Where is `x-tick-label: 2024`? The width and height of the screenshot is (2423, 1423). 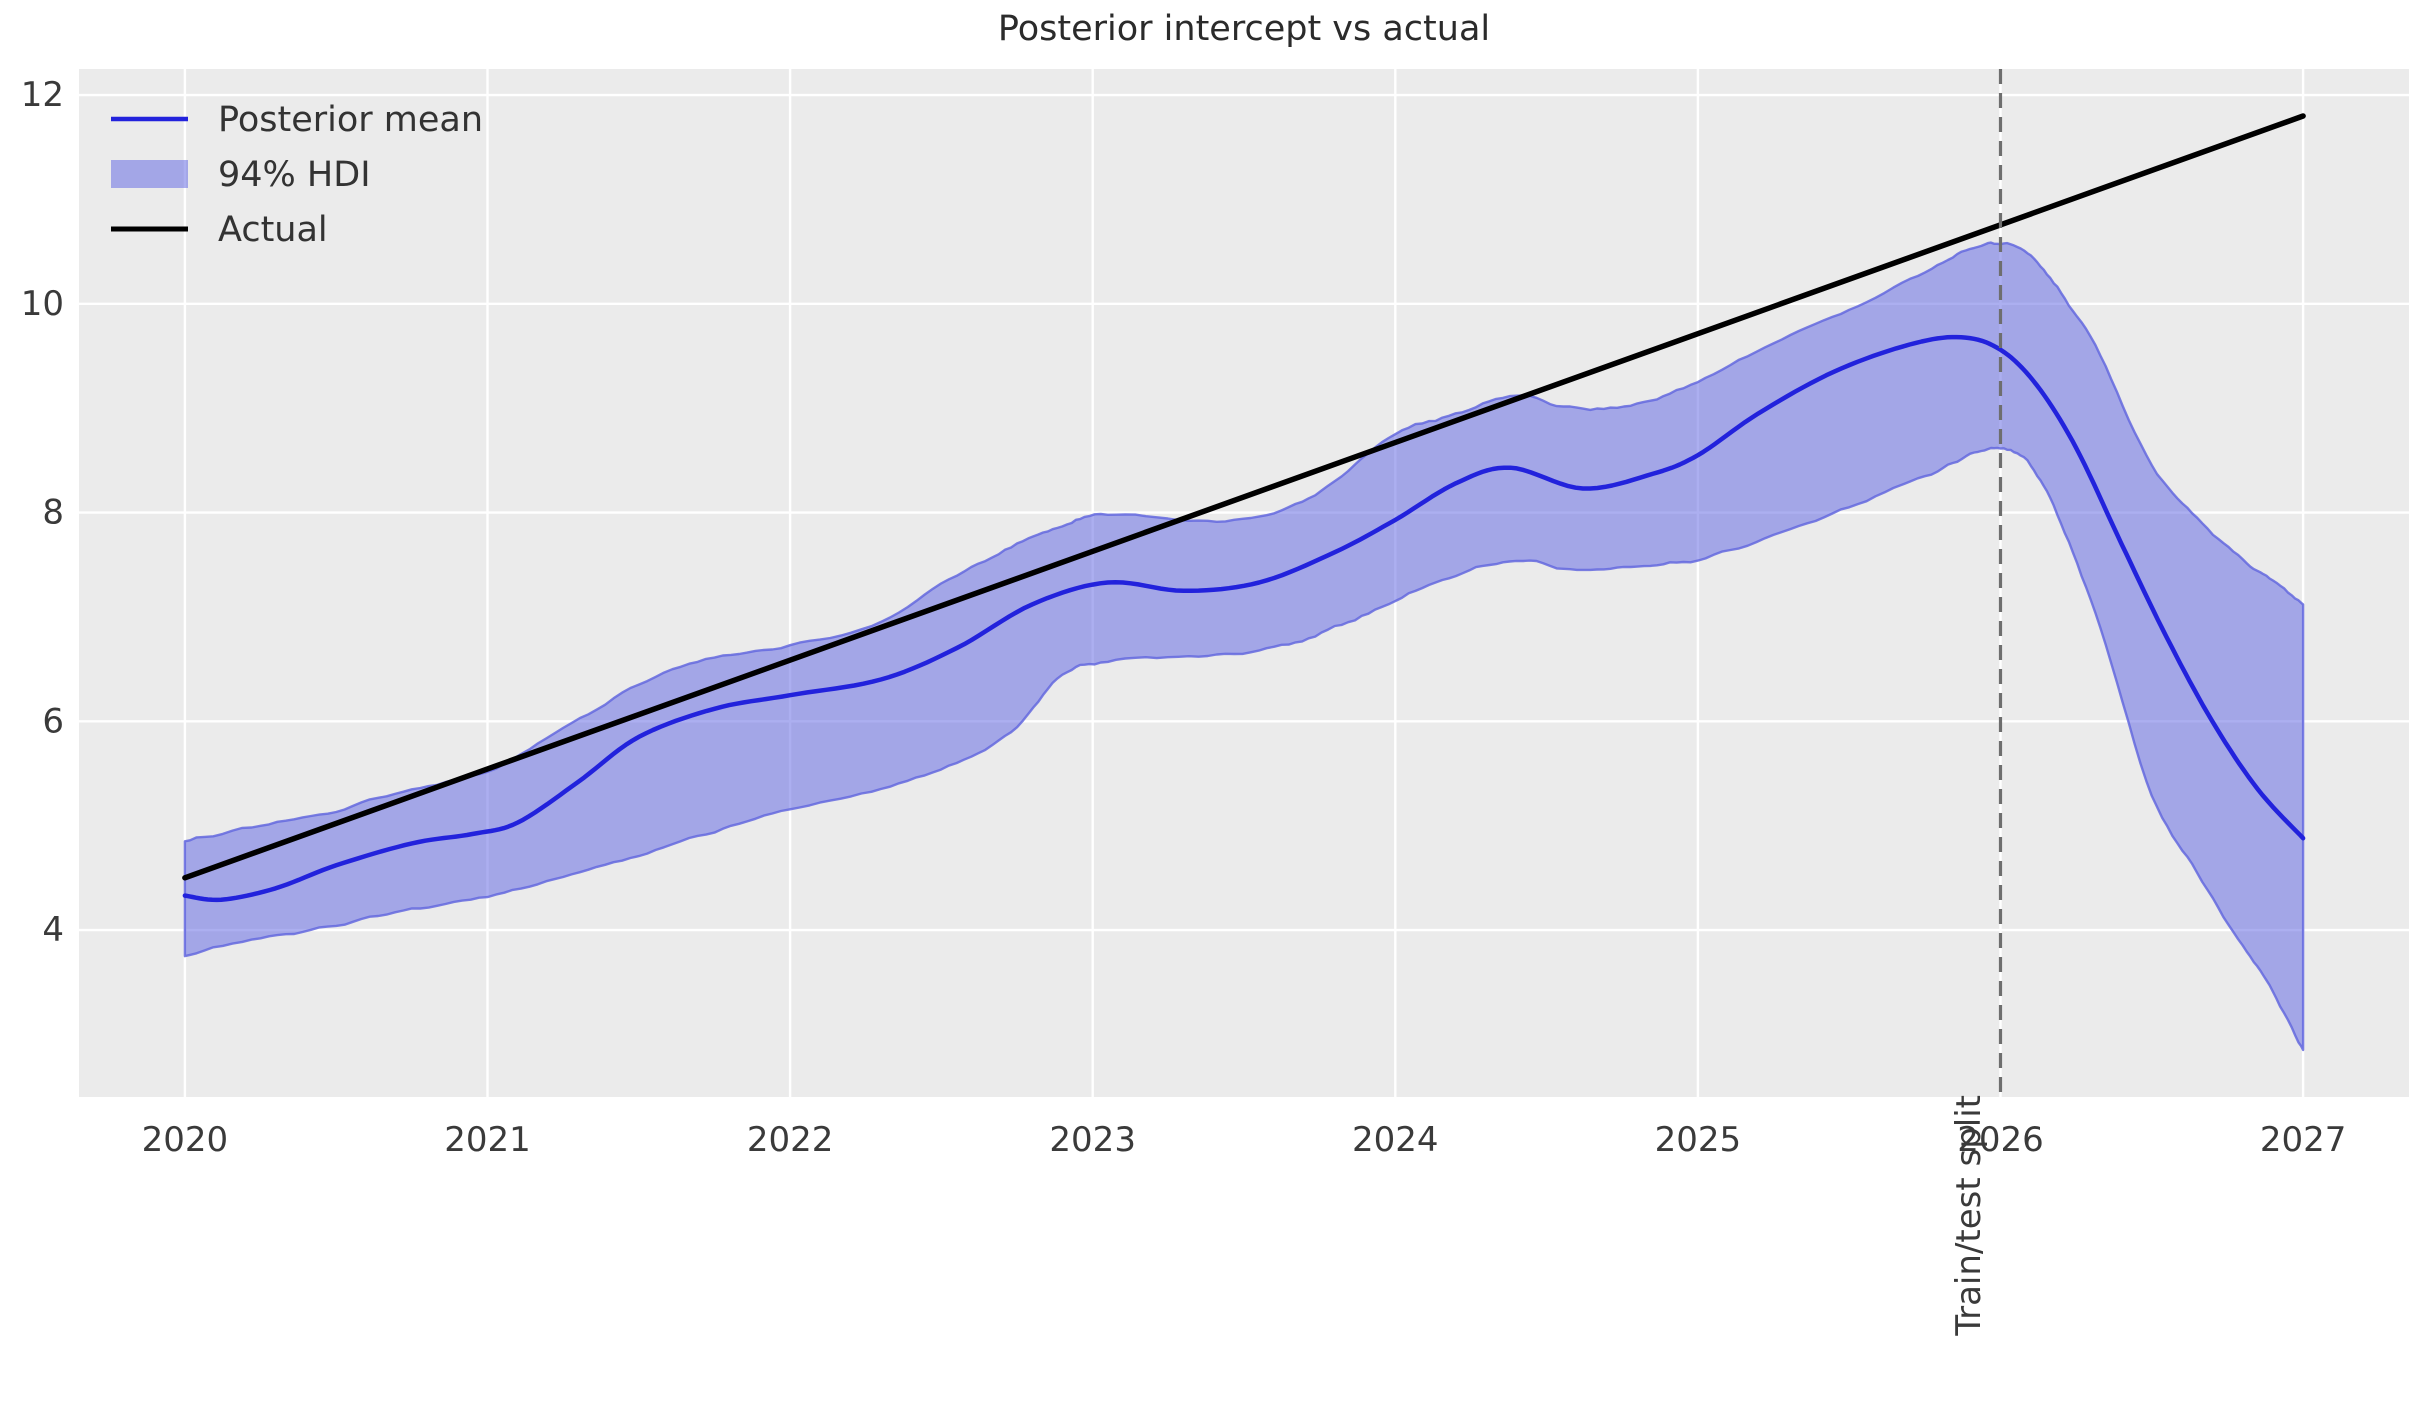 x-tick-label: 2024 is located at coordinates (1395, 1140).